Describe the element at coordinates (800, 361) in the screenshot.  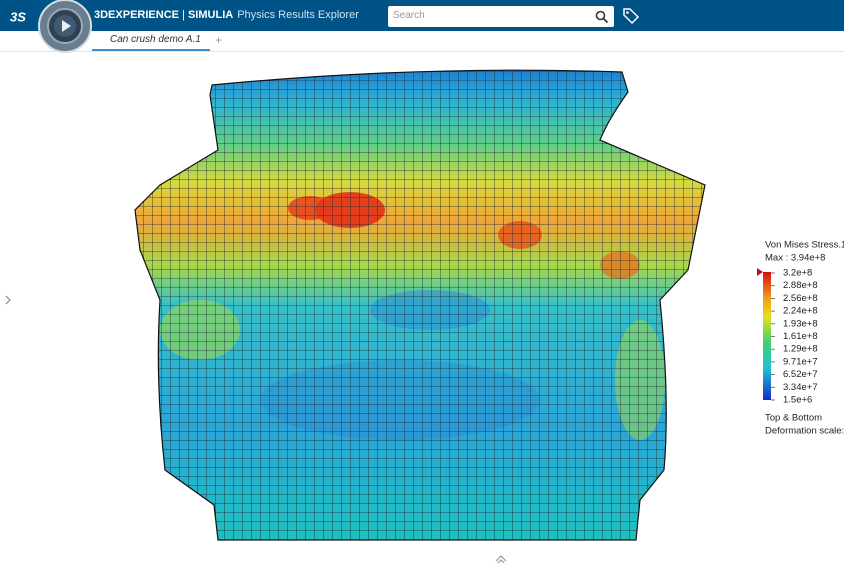
I see `legend-label: 9.71e+7` at that location.